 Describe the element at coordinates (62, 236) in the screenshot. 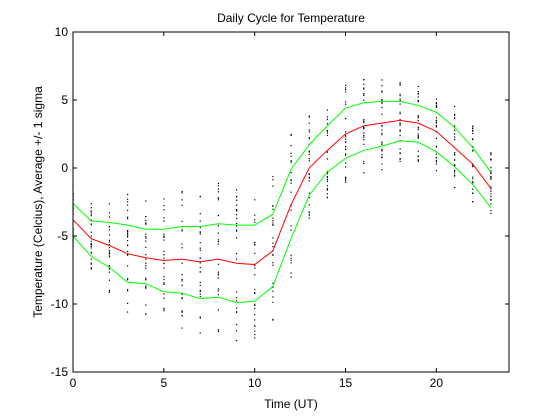

I see `y-tick-label: -5` at that location.